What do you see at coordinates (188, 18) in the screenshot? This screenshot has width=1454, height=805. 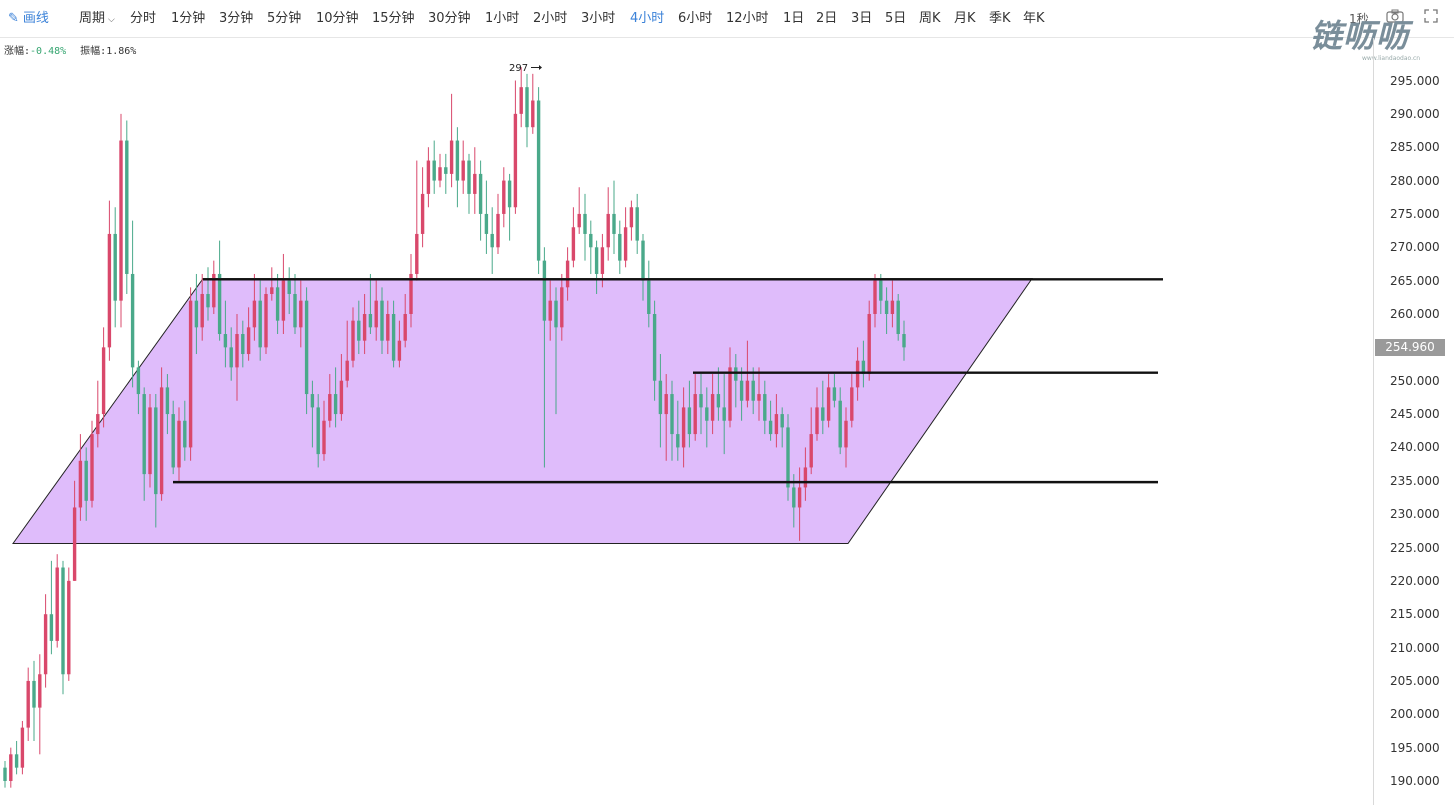 I see `period-option-1: 1分钟` at bounding box center [188, 18].